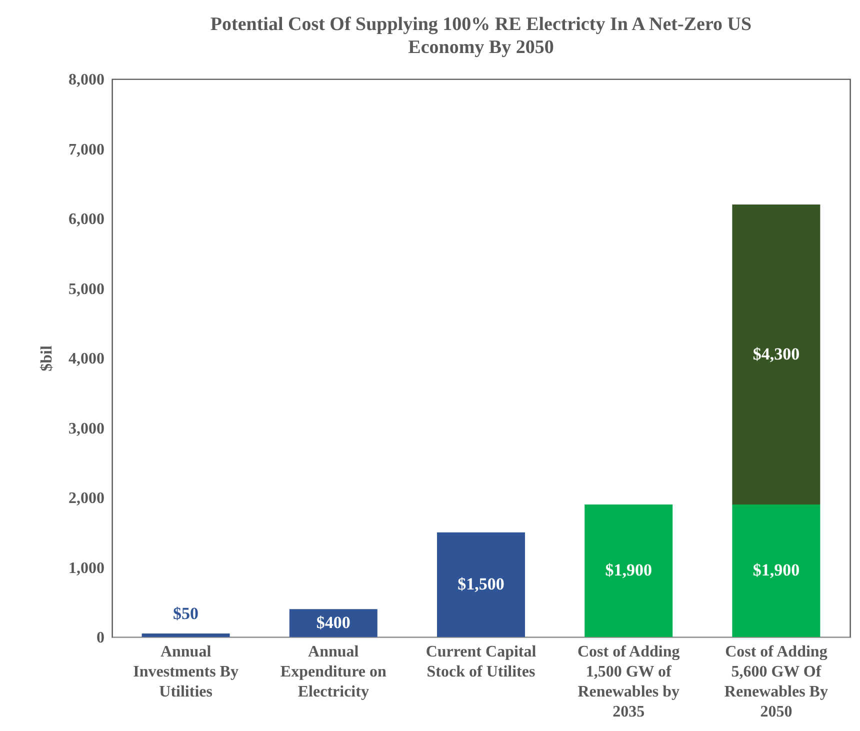 This screenshot has height=731, width=860. What do you see at coordinates (776, 682) in the screenshot?
I see `x-tick-label: Cost of Adding 5,600 GW Of Renewables By 2050` at bounding box center [776, 682].